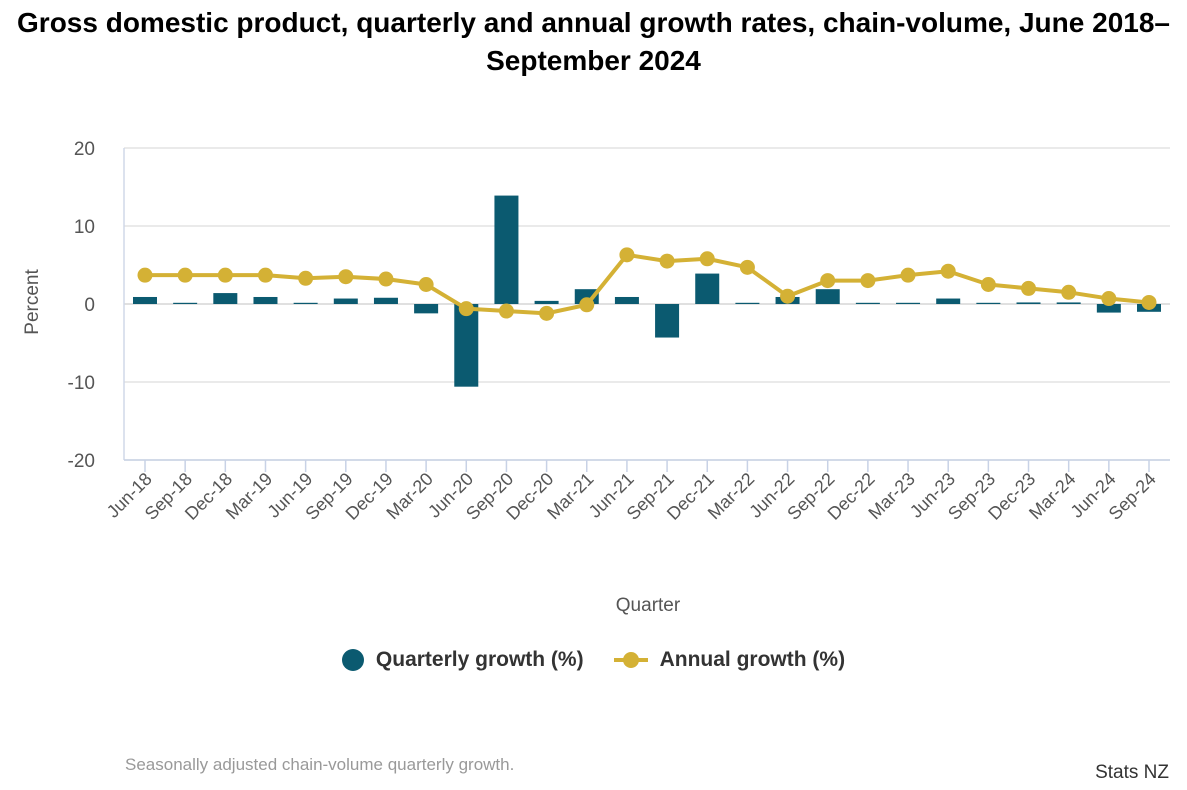  I want to click on legend-item-annual: Annual growth (%), so click(729, 660).